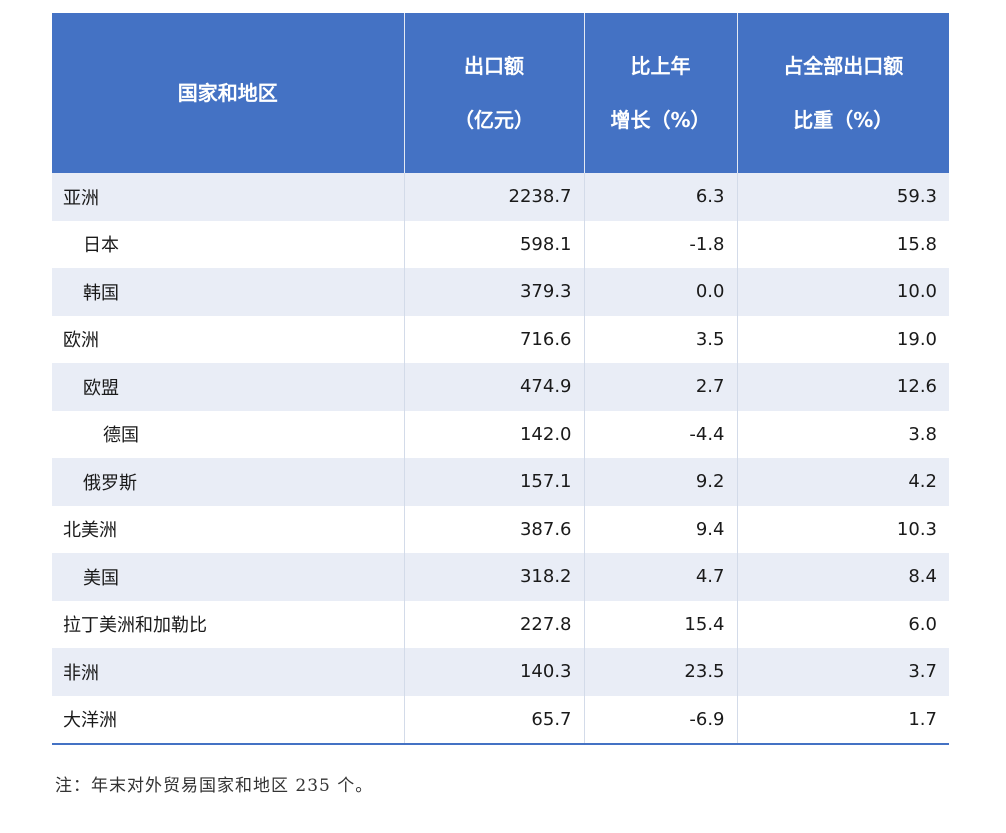  I want to click on growth-cell: -4.4, so click(660, 434).